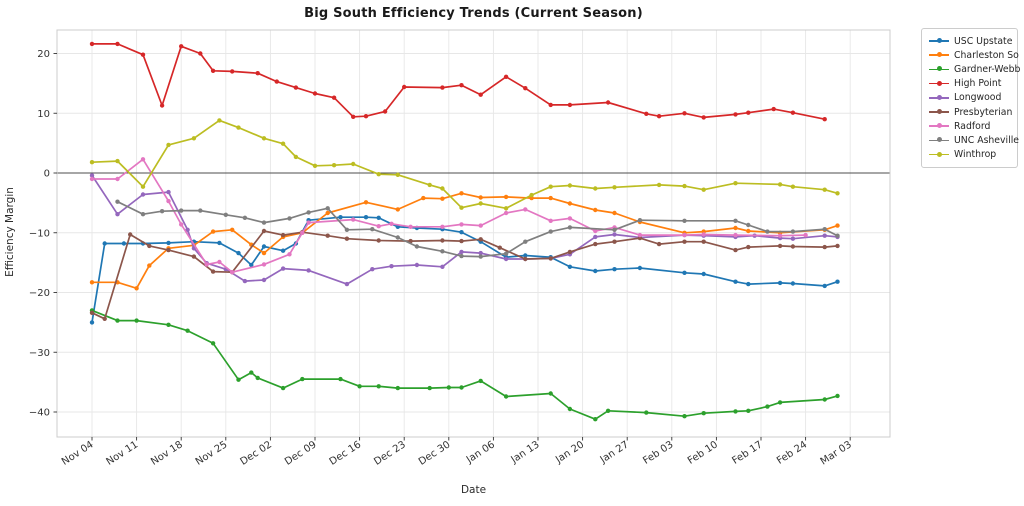 Image resolution: width=1024 pixels, height=506 pixels. I want to click on x-tick-label: Dec 23, so click(390, 453).